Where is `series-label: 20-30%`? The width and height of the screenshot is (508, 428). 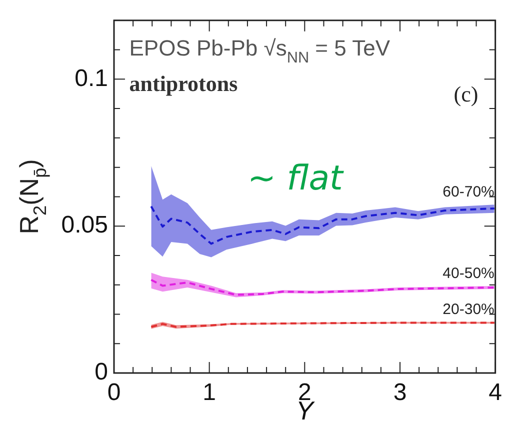
series-label: 20-30% is located at coordinates (468, 309).